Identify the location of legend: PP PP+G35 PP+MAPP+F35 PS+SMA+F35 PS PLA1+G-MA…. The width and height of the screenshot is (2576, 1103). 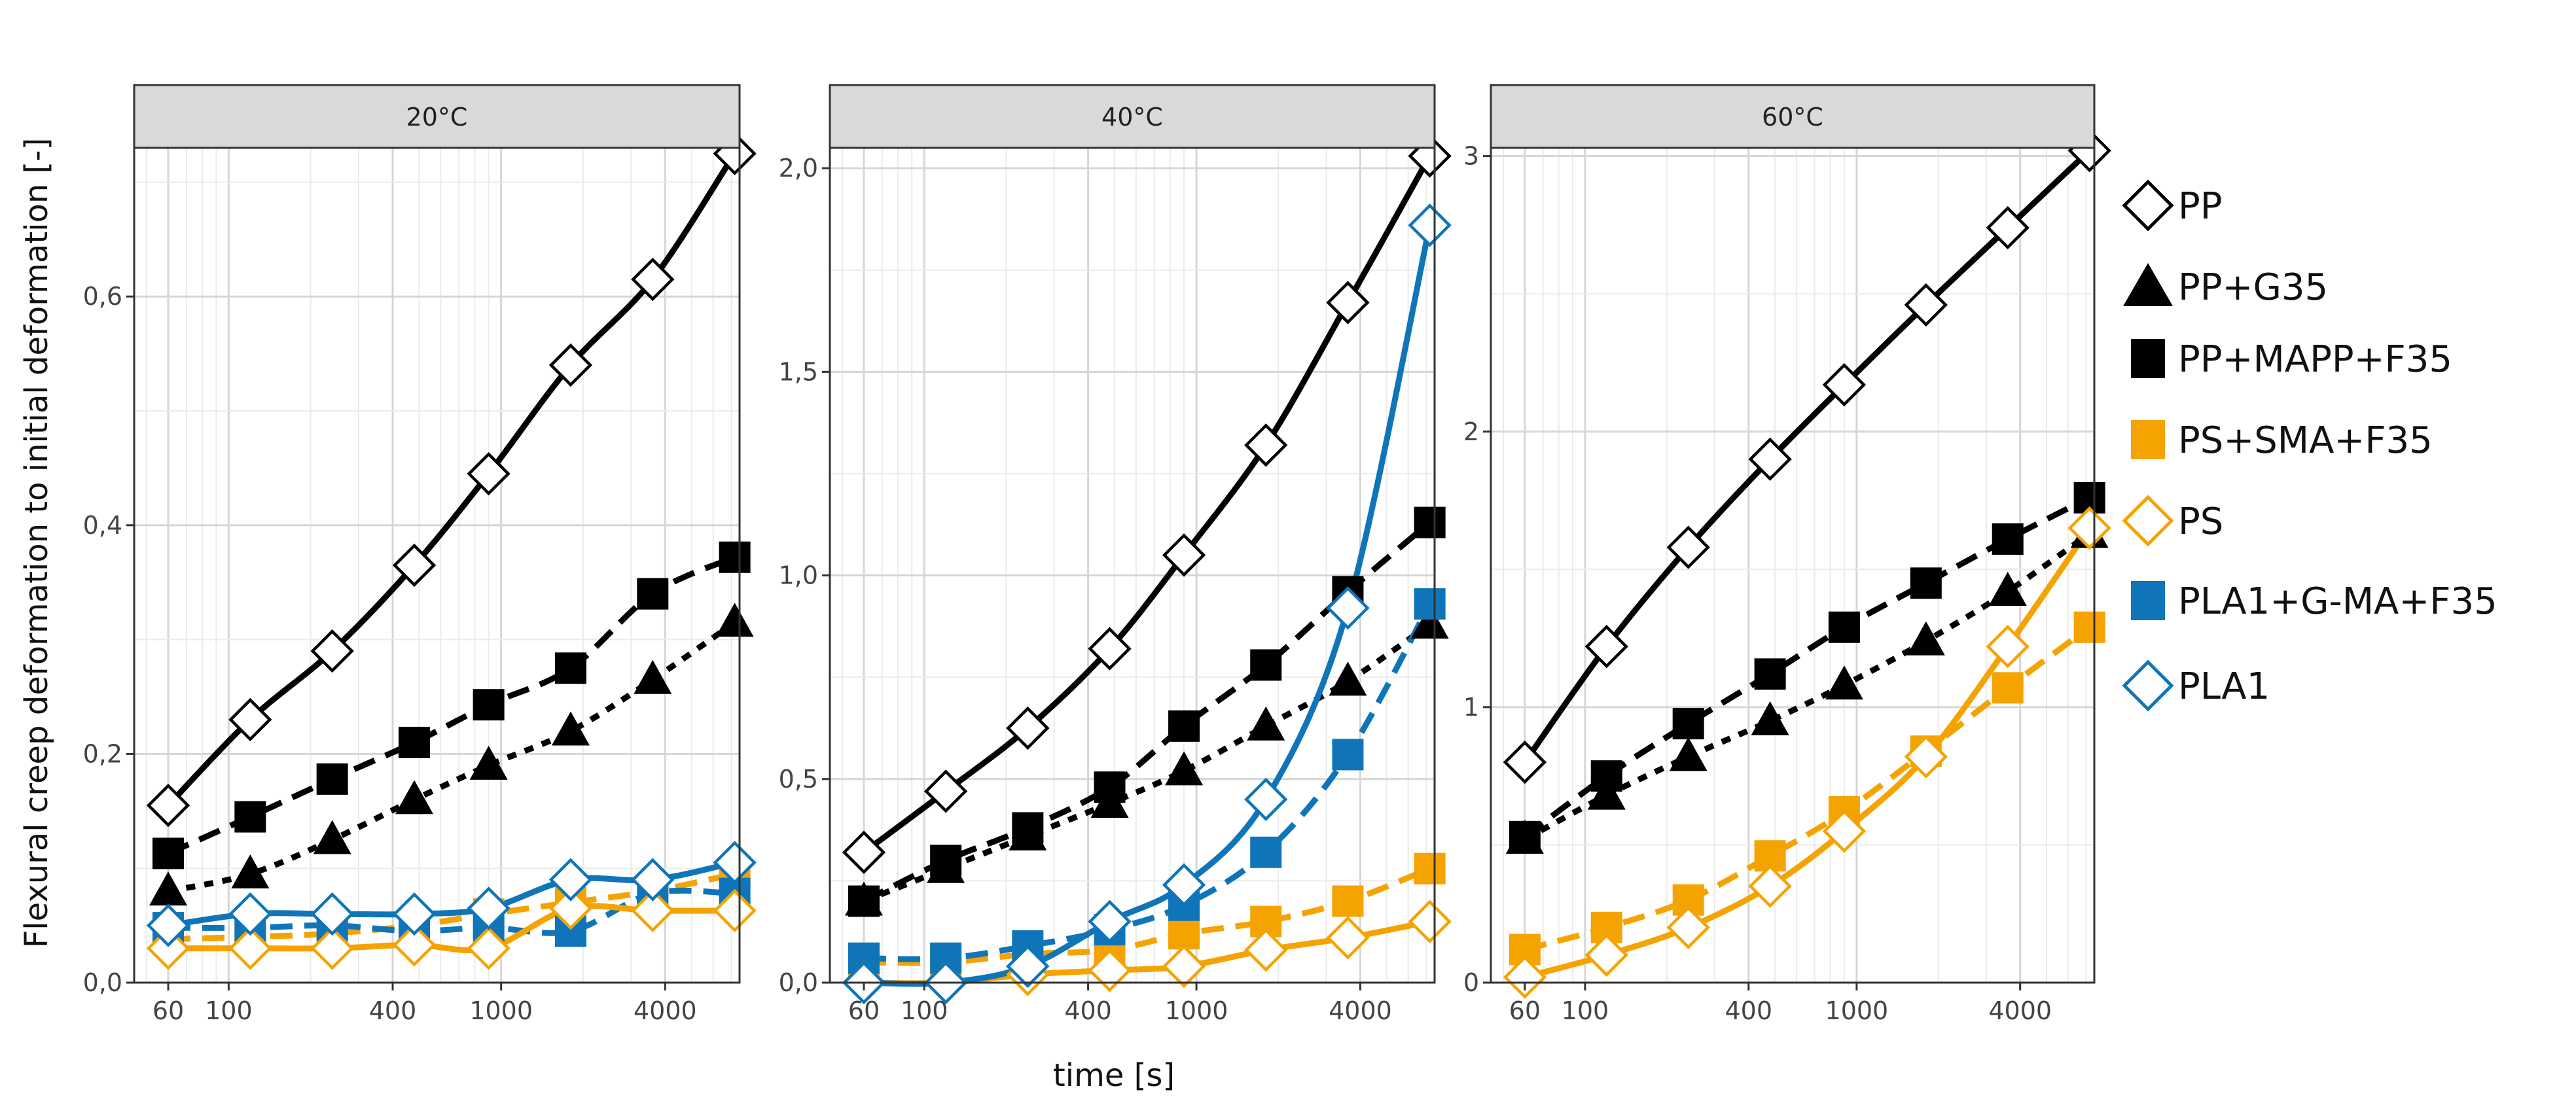
(2309, 445).